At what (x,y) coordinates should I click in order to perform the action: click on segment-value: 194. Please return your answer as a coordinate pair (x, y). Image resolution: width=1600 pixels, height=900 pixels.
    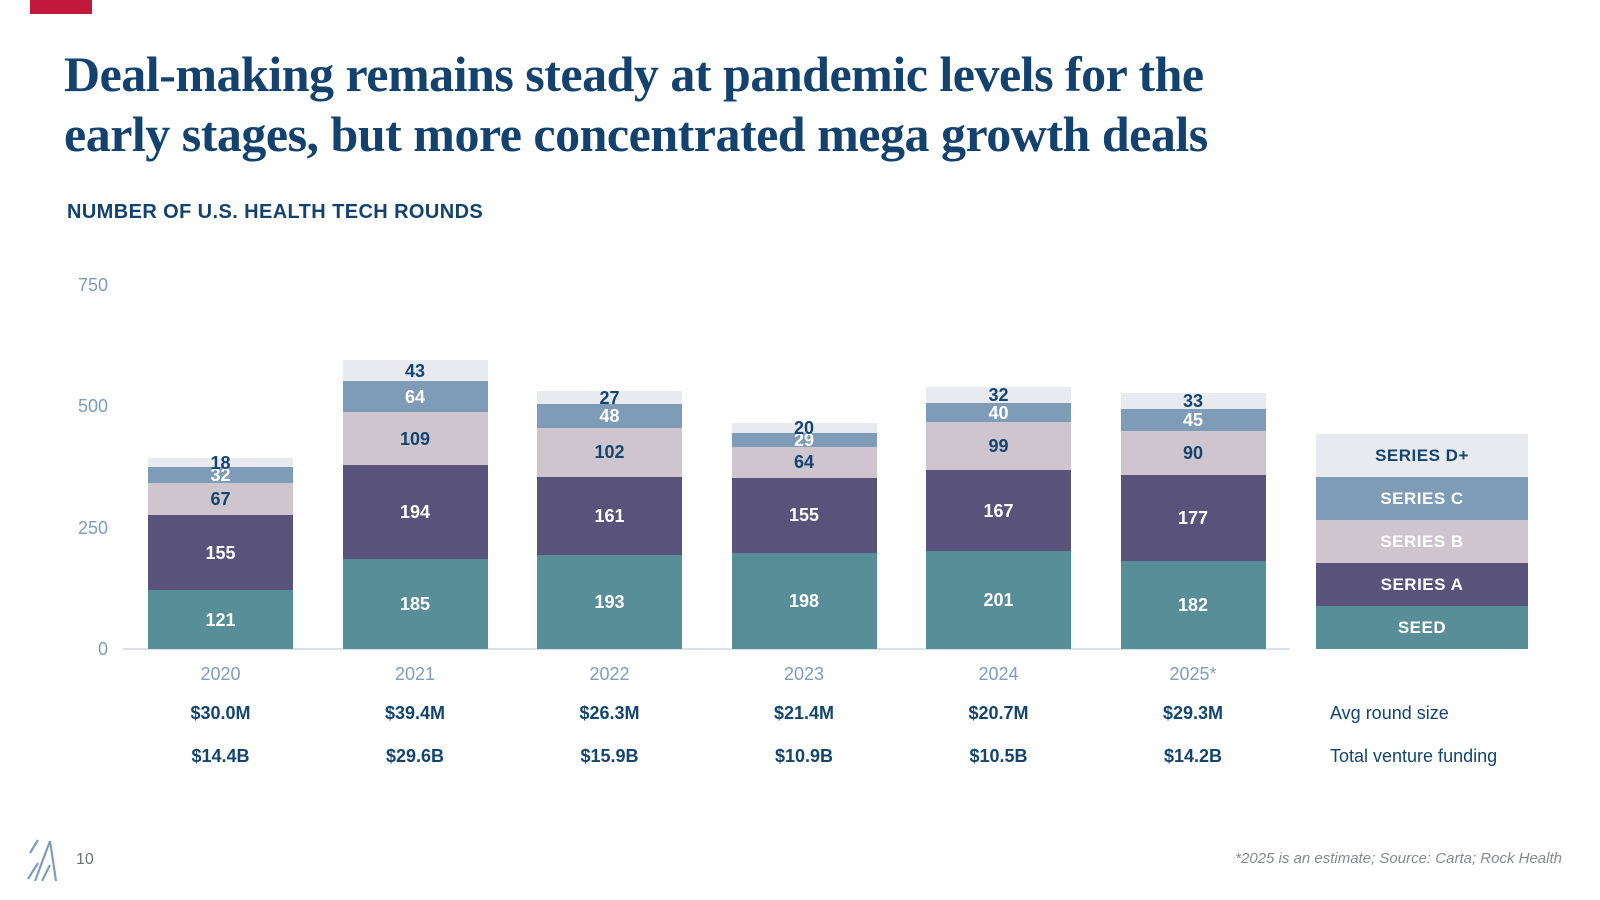
    Looking at the image, I should click on (415, 512).